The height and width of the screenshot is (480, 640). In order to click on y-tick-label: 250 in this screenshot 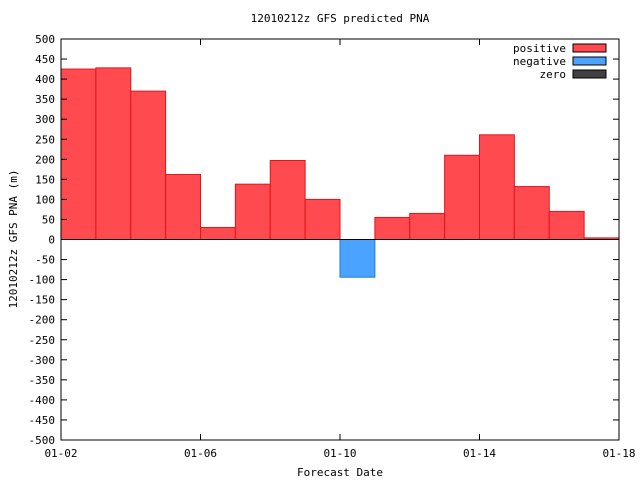, I will do `click(45, 139)`.